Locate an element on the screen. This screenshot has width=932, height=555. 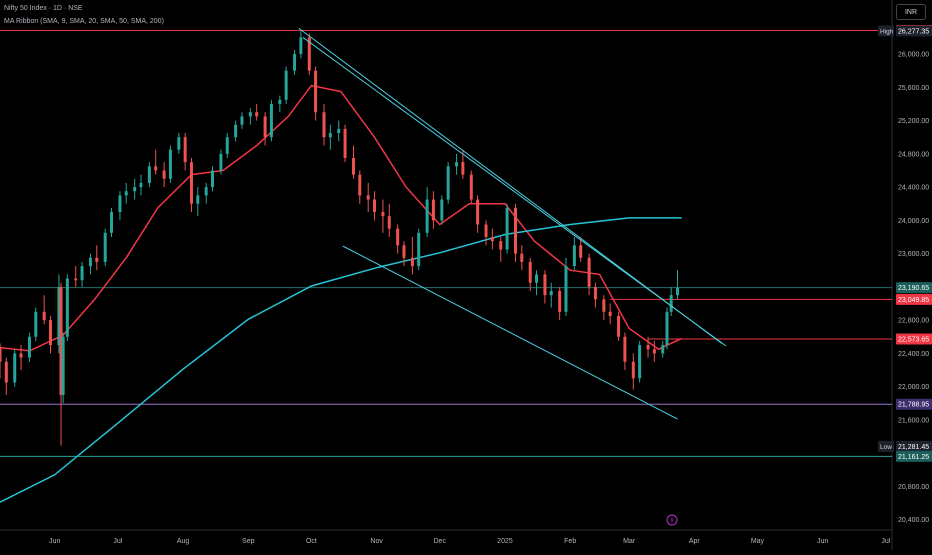
price-tick-label: 23,600.00 is located at coordinates (913, 254).